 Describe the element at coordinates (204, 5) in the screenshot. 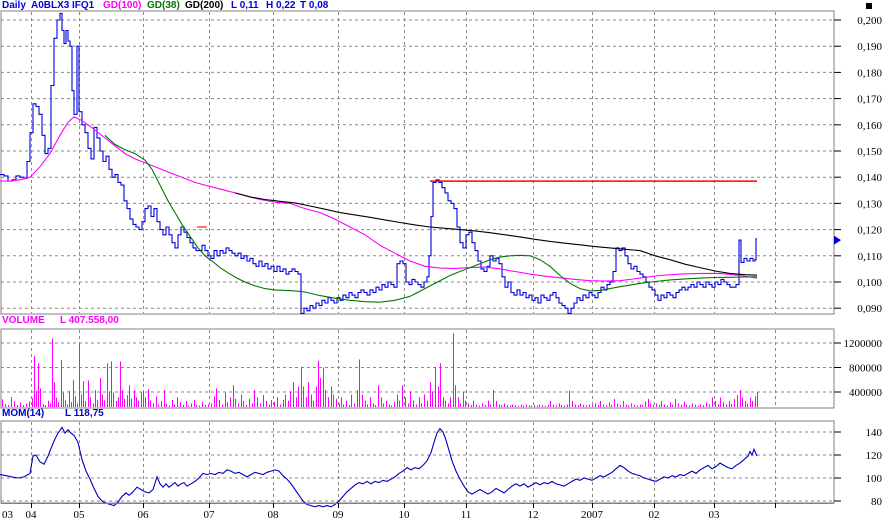

I see `gd200-legend: GD(200)` at that location.